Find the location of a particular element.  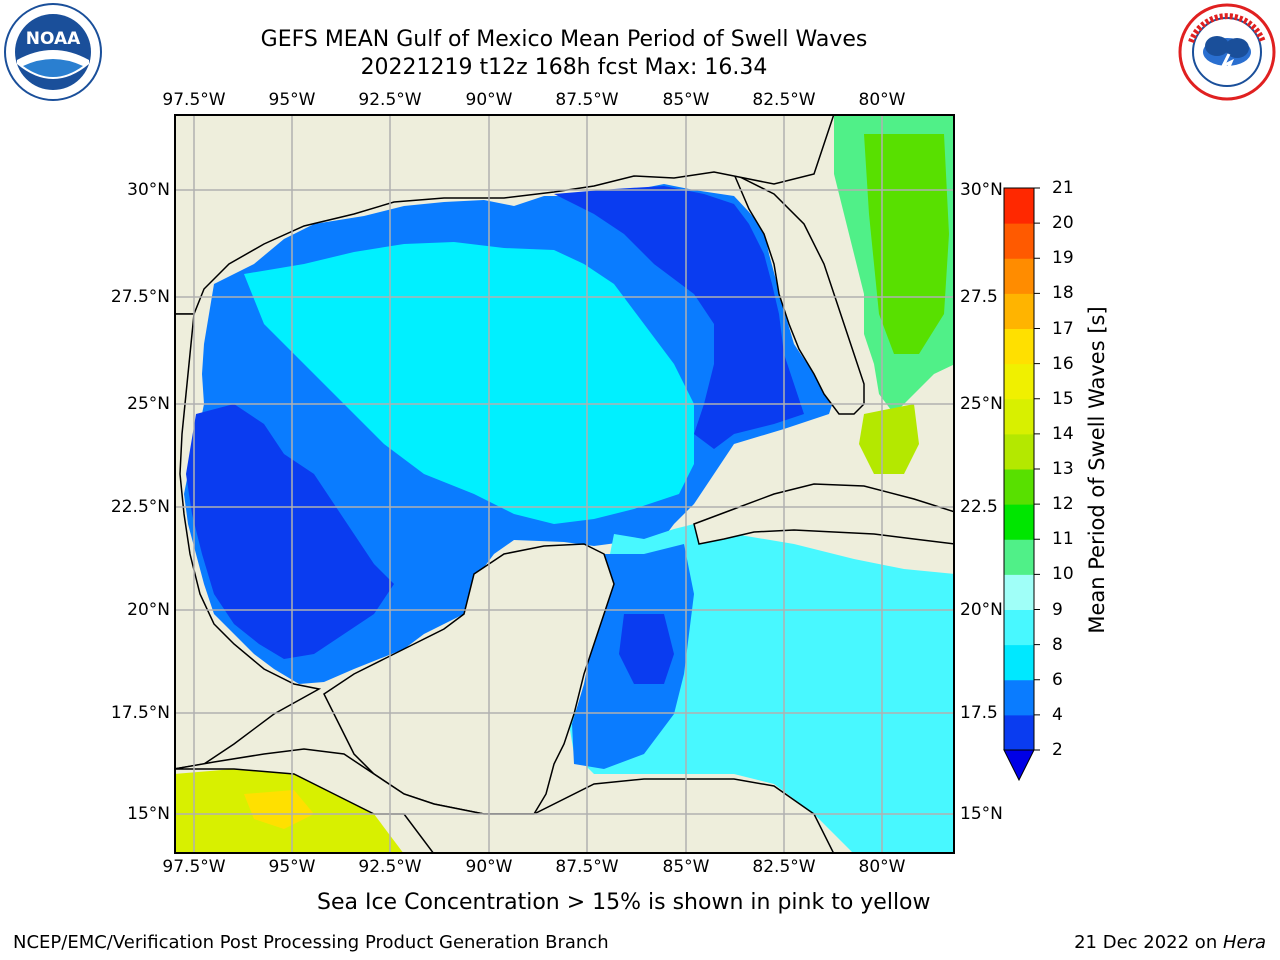

colorbar-tick-label: 15 is located at coordinates (1063, 398).